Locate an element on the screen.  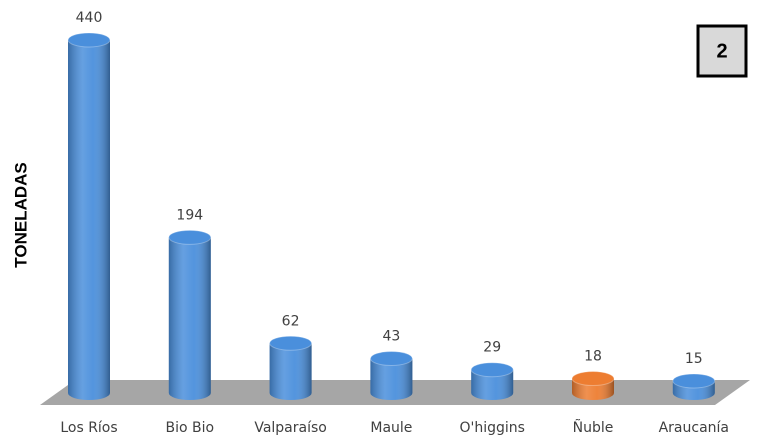
value-label: 62 is located at coordinates (291, 321).